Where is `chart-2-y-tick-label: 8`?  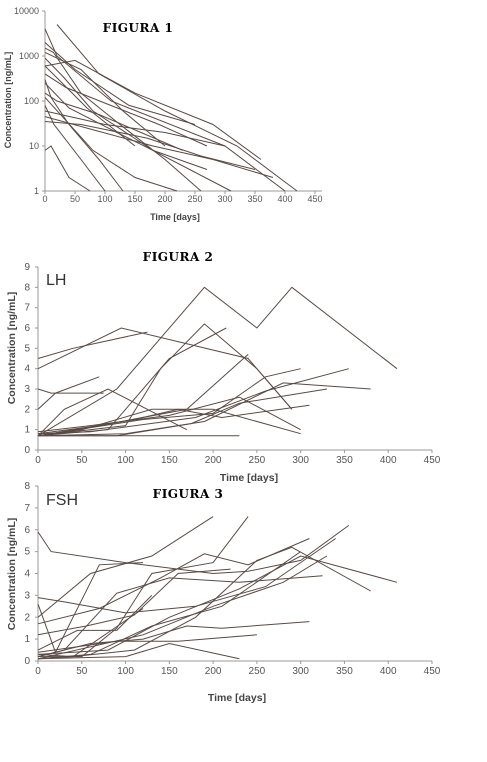 chart-2-y-tick-label: 8 is located at coordinates (27, 287).